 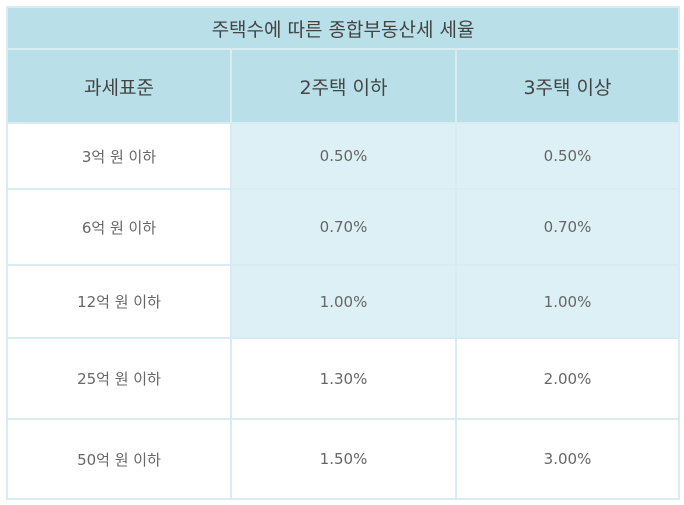 I want to click on rate-cell-two-or-less: 0.50%, so click(x=343, y=156).